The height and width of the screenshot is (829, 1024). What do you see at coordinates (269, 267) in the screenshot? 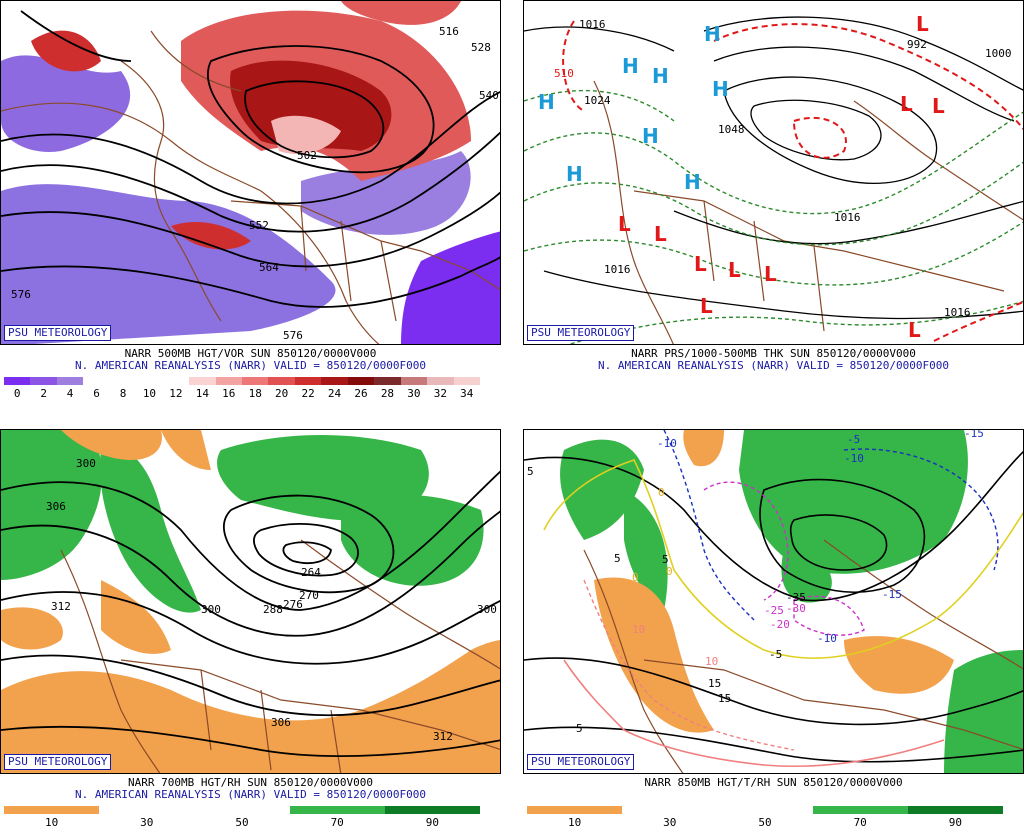
I see `contour-label: 564` at bounding box center [269, 267].